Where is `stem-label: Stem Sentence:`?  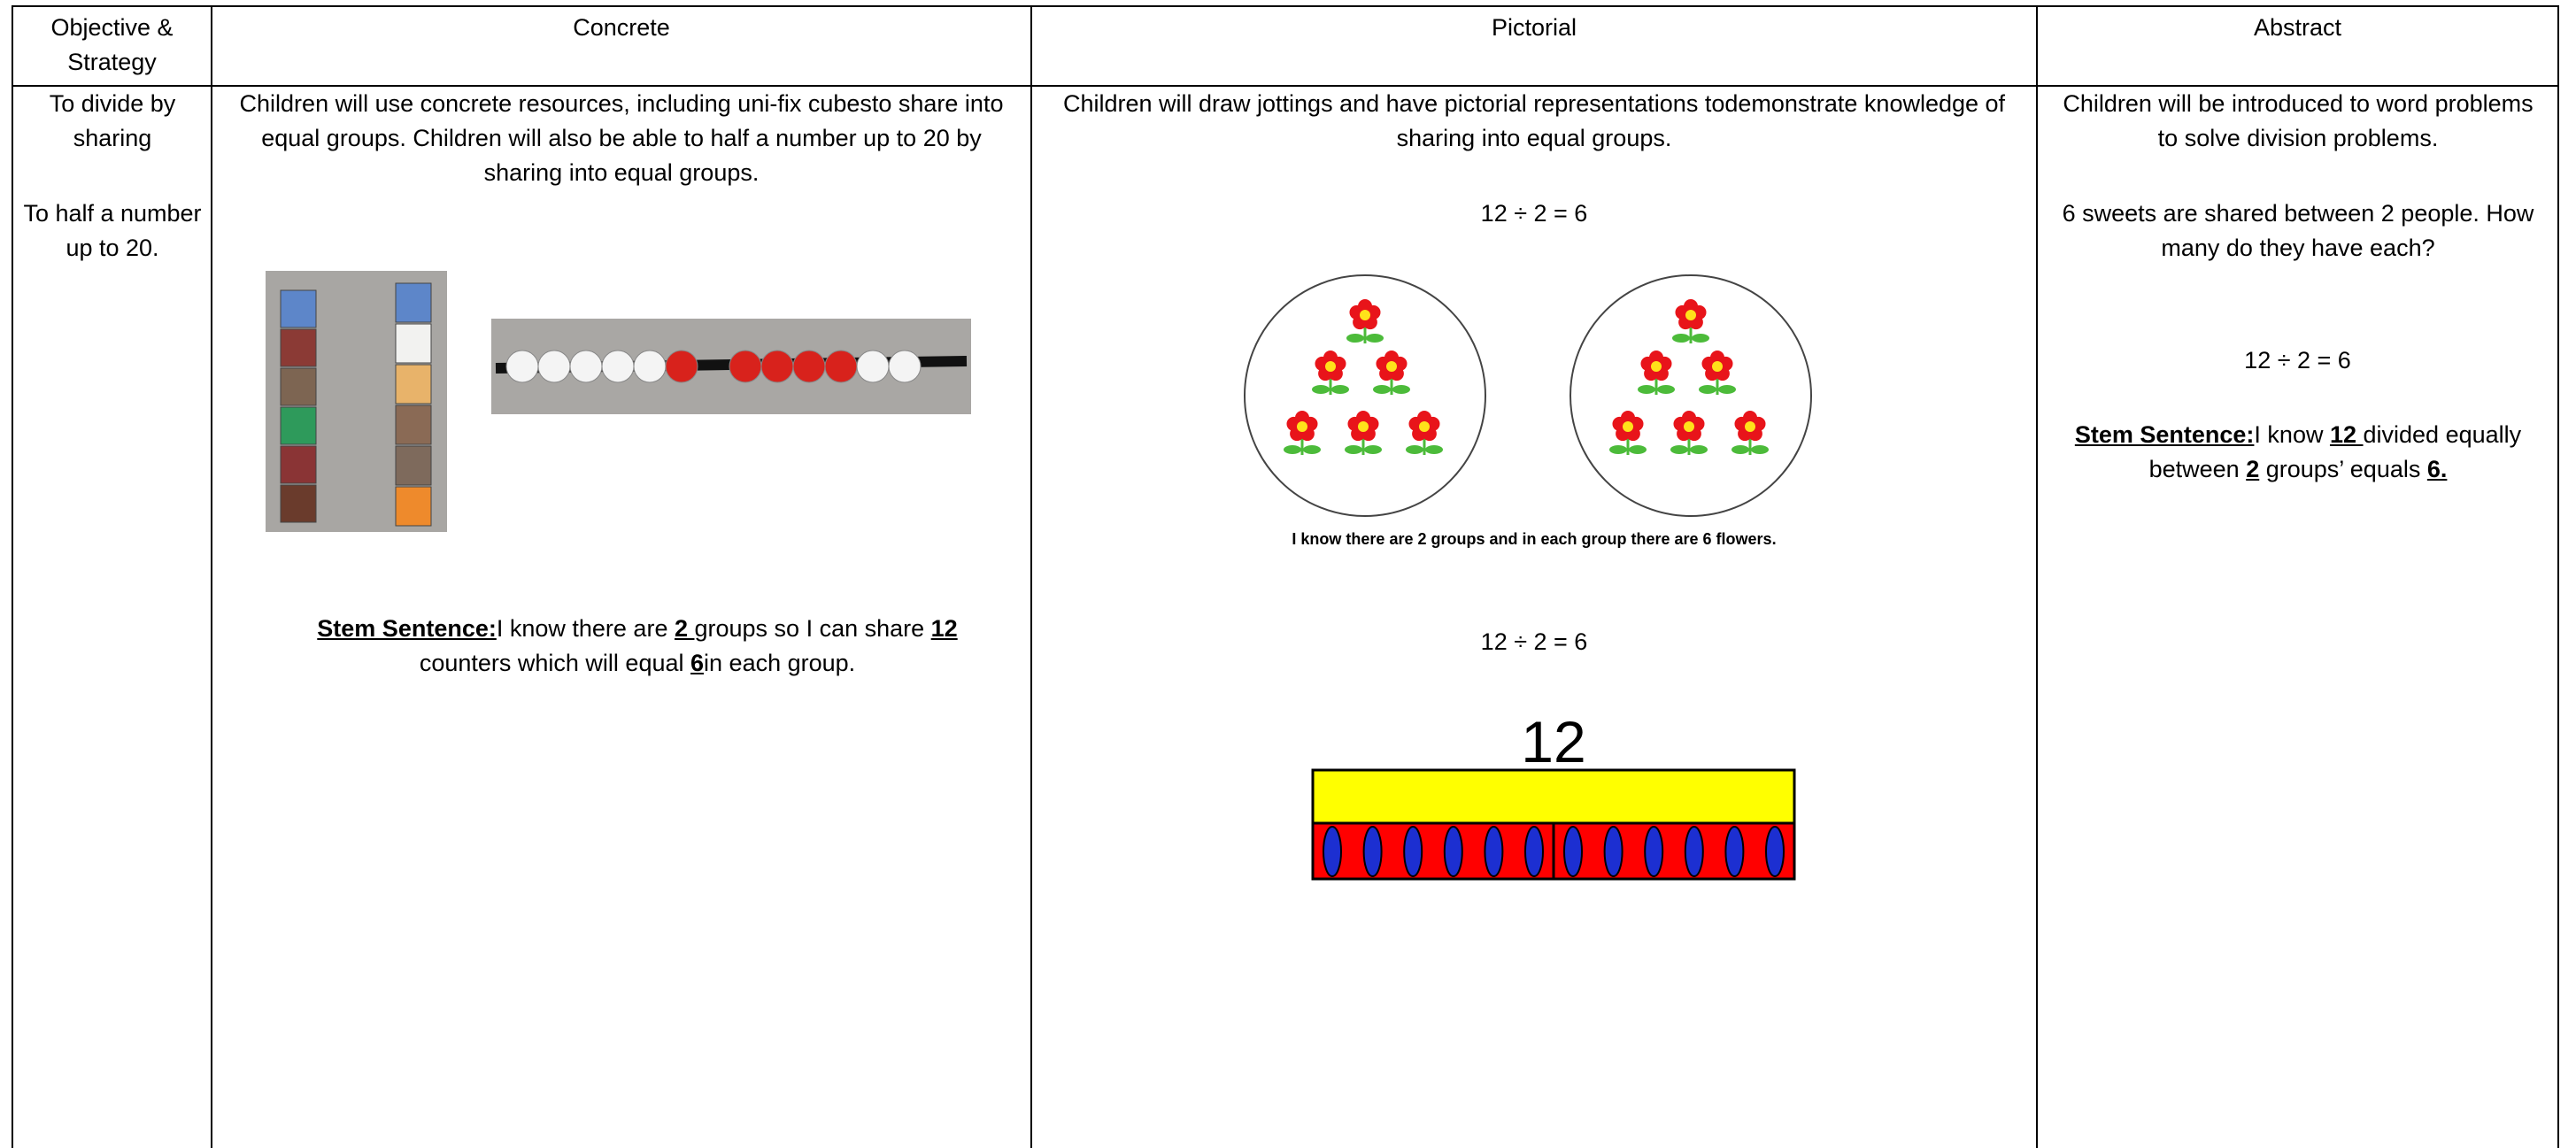
stem-label: Stem Sentence: is located at coordinates (407, 628).